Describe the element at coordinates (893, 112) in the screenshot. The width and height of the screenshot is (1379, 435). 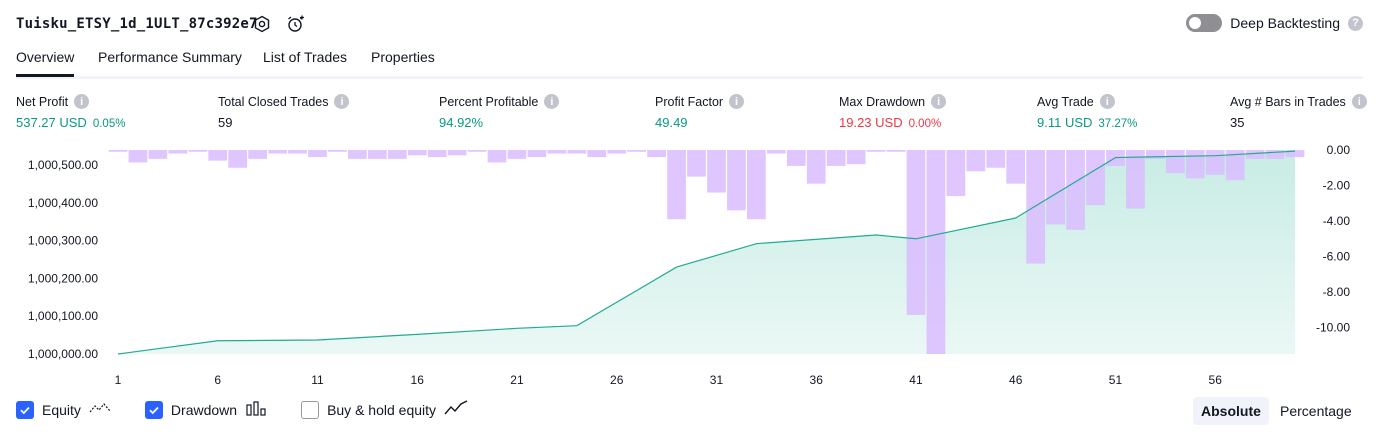
I see `metric-max-drawdown: Max Drawdown i 19.23 USD 0.00%` at that location.